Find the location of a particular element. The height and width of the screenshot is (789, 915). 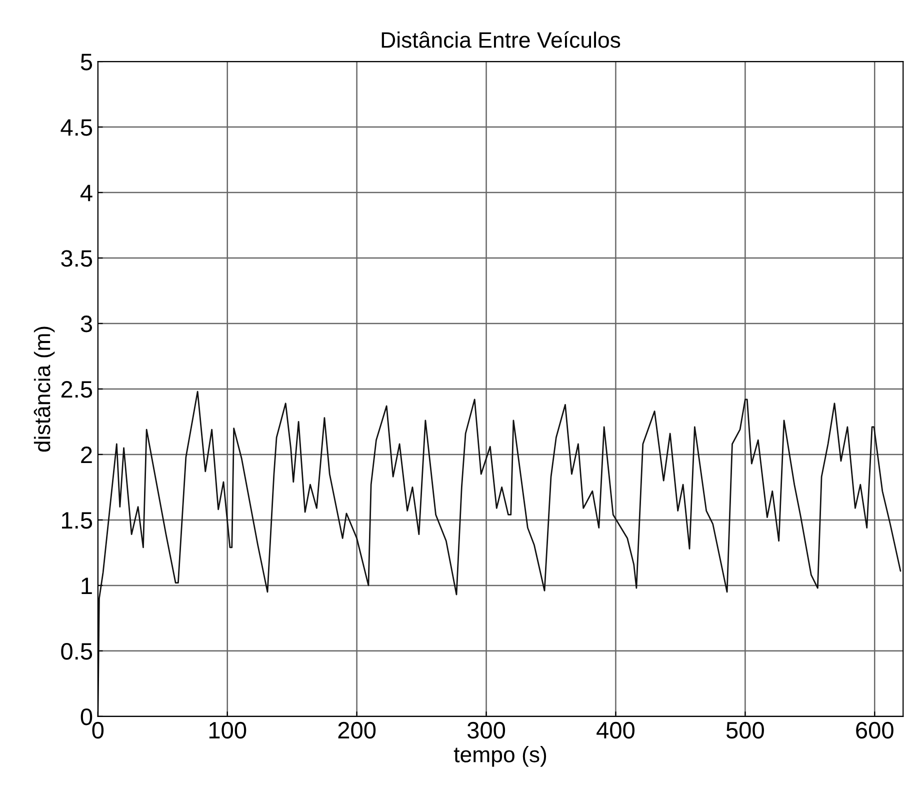

y-tick-label: 0.5 is located at coordinates (76, 651).